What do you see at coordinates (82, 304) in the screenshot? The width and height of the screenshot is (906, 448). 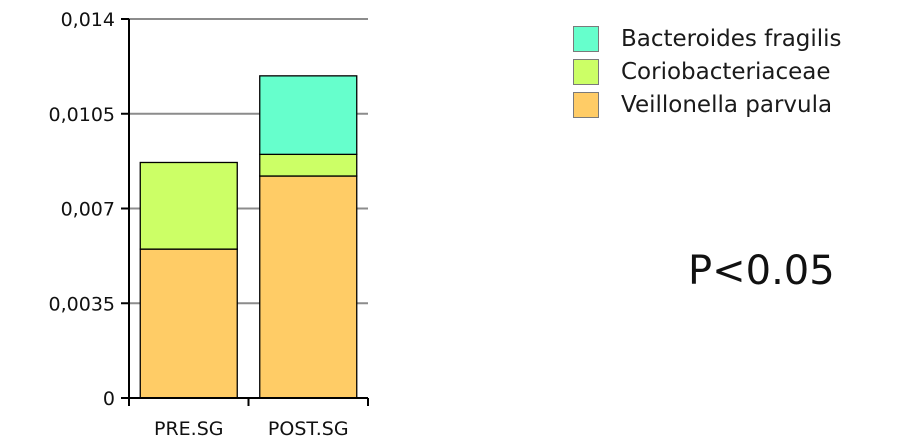 I see `y-tick-label: 0,0035` at bounding box center [82, 304].